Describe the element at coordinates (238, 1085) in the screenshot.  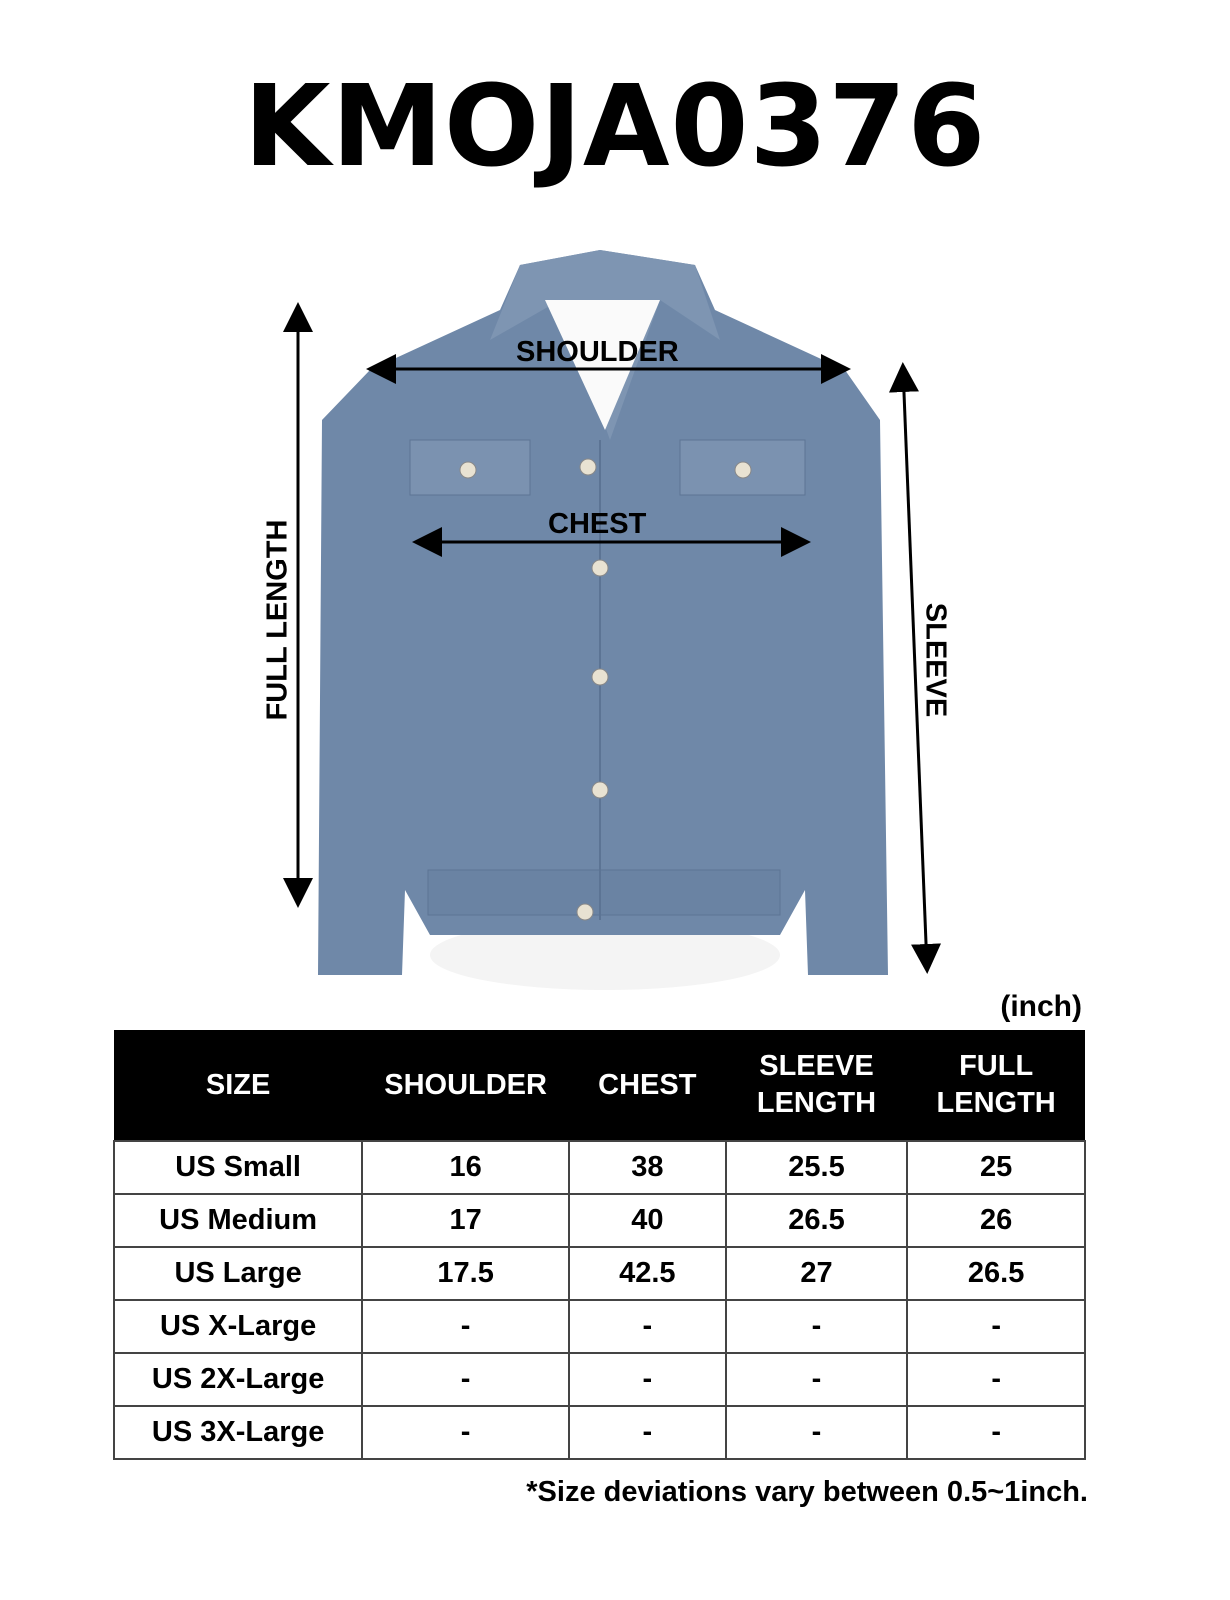
I see `header-size: SIZE` at that location.